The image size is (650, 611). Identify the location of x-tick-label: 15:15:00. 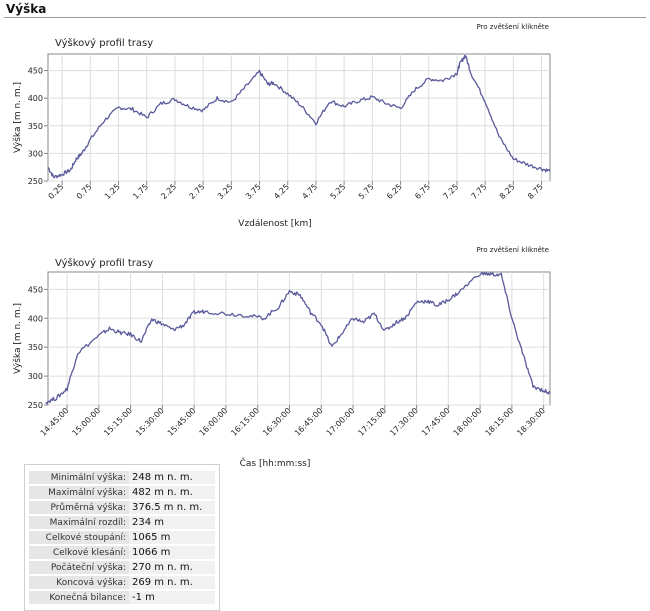
(118, 422).